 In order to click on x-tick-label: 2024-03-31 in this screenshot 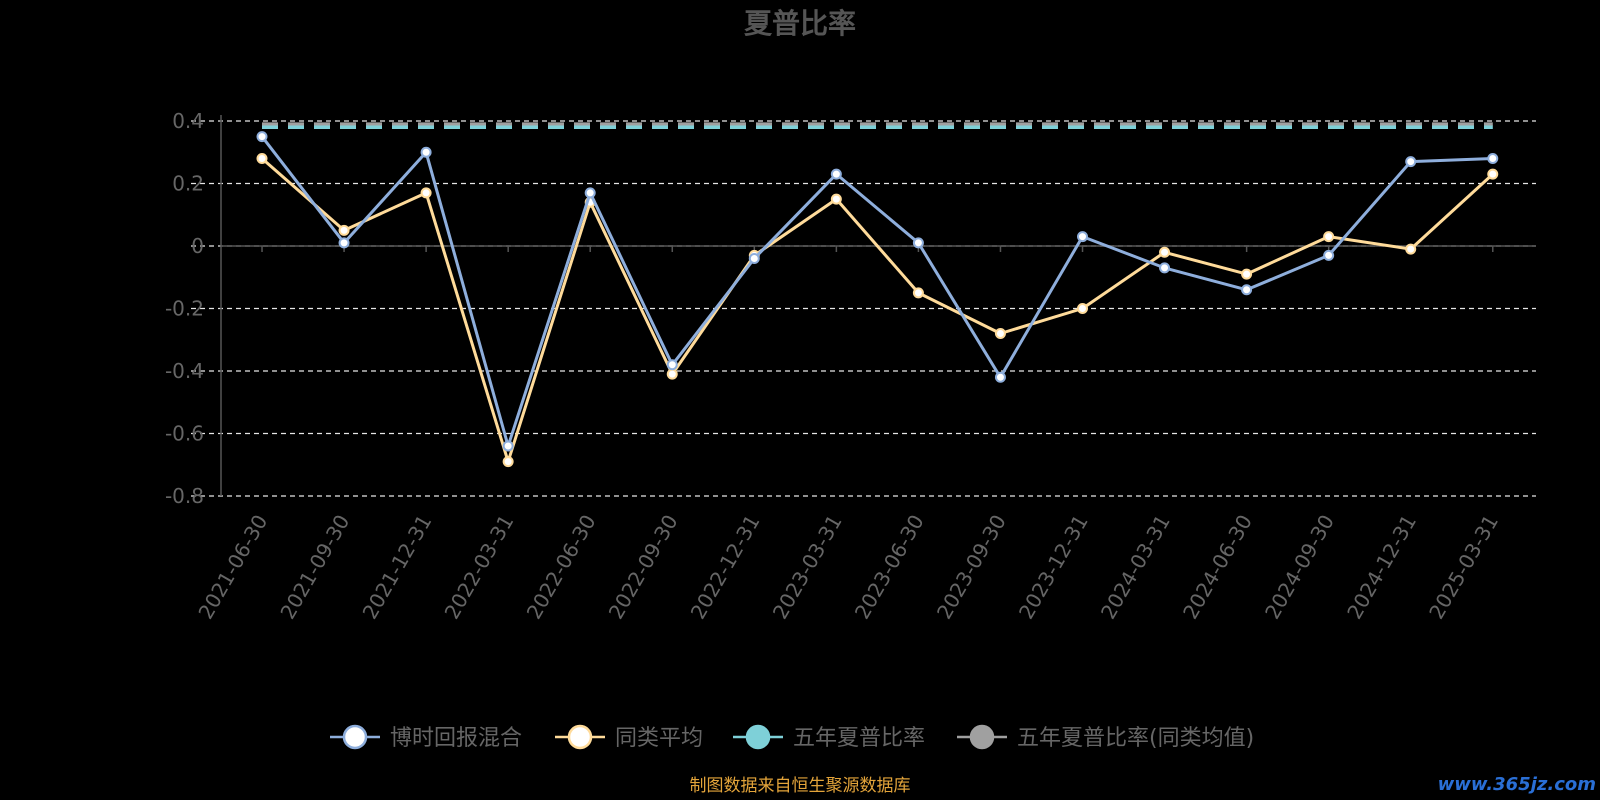, I will do `click(1135, 567)`.